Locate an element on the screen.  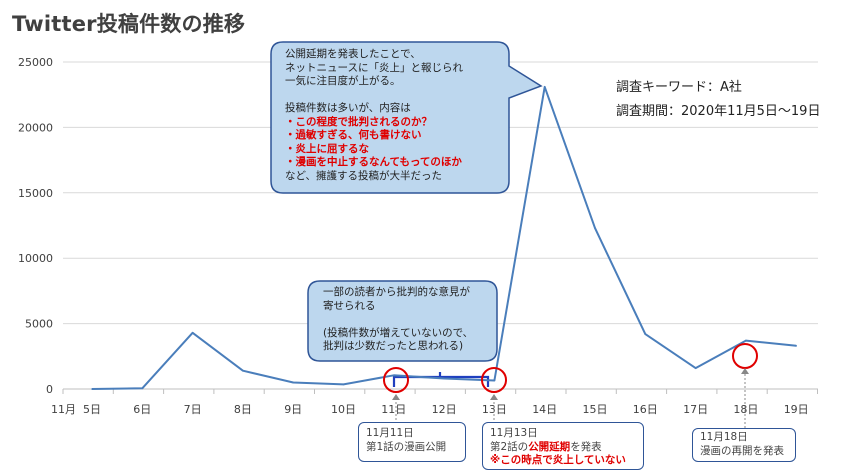
x-tick-label: 16日 is located at coordinates (645, 409).